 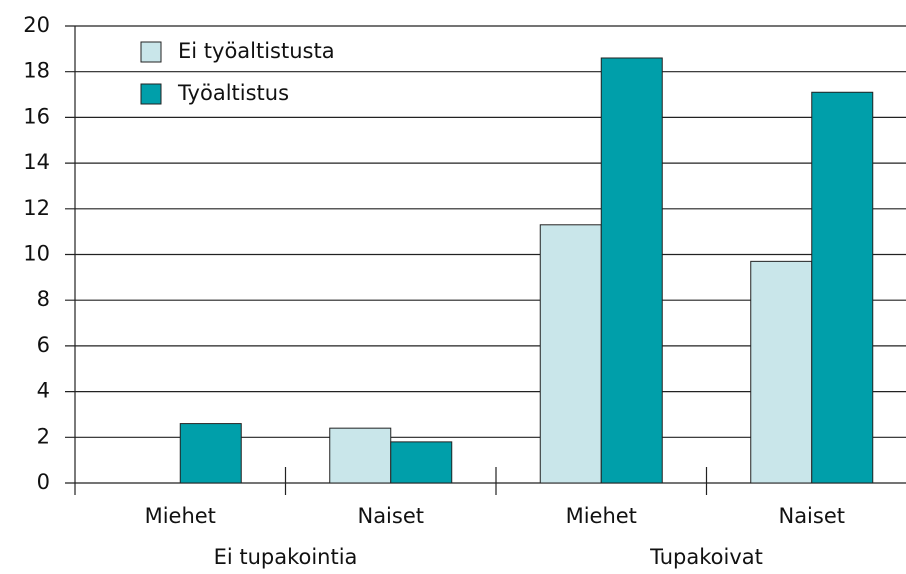 What do you see at coordinates (256, 51) in the screenshot?
I see `legend-label: Ei työaltistusta` at bounding box center [256, 51].